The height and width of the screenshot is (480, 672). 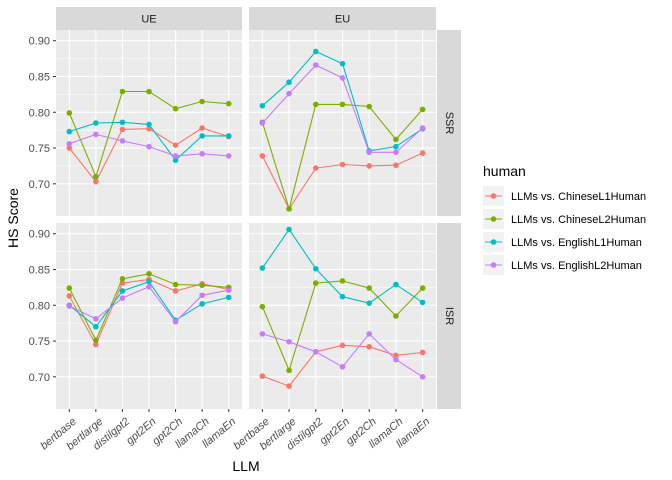 What do you see at coordinates (449, 123) in the screenshot?
I see `facet-strip-ssr` at bounding box center [449, 123].